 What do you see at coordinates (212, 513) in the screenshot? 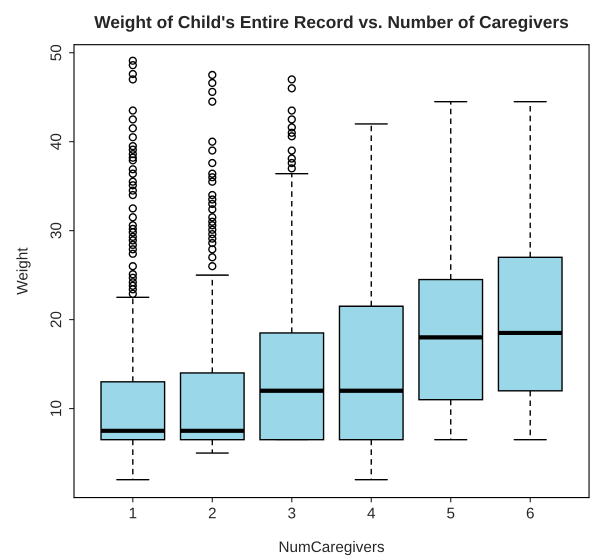
I see `x-tick-label: 2` at bounding box center [212, 513].